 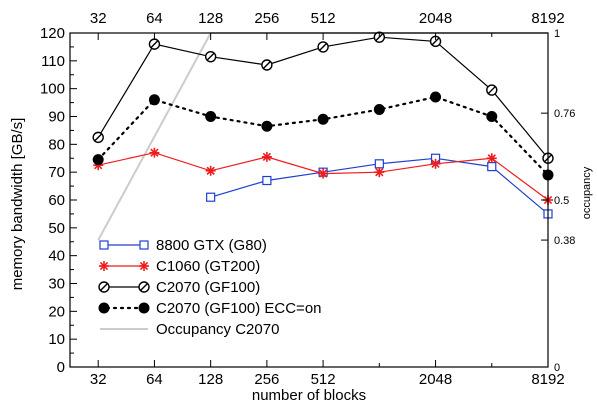 I want to click on y2-tick-label: 1, so click(x=557, y=34).